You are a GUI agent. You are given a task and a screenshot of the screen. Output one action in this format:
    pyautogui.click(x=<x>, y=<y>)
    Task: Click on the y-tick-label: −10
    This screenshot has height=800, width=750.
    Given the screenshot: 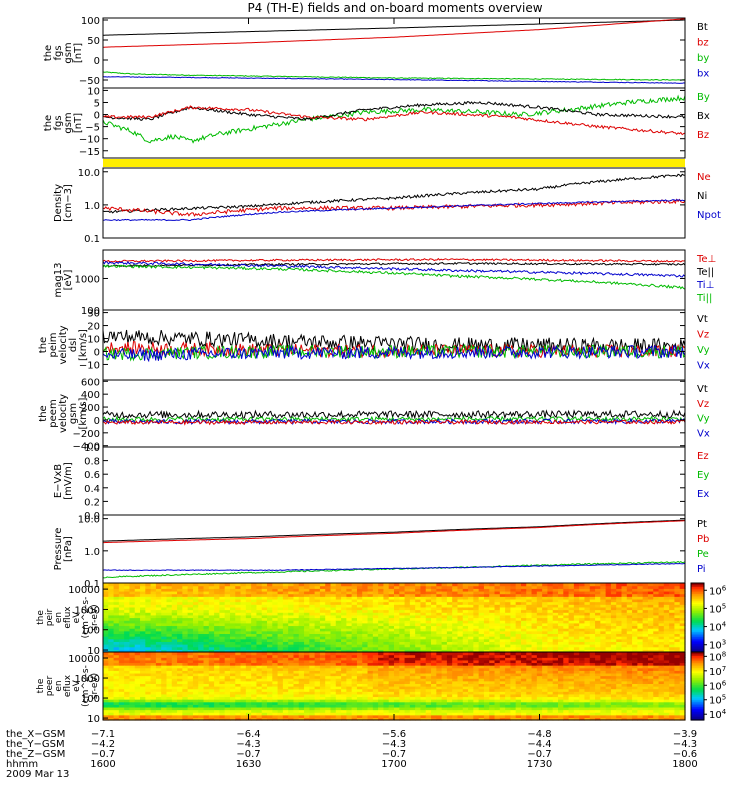 What is the action you would take?
    pyautogui.click(x=89, y=140)
    